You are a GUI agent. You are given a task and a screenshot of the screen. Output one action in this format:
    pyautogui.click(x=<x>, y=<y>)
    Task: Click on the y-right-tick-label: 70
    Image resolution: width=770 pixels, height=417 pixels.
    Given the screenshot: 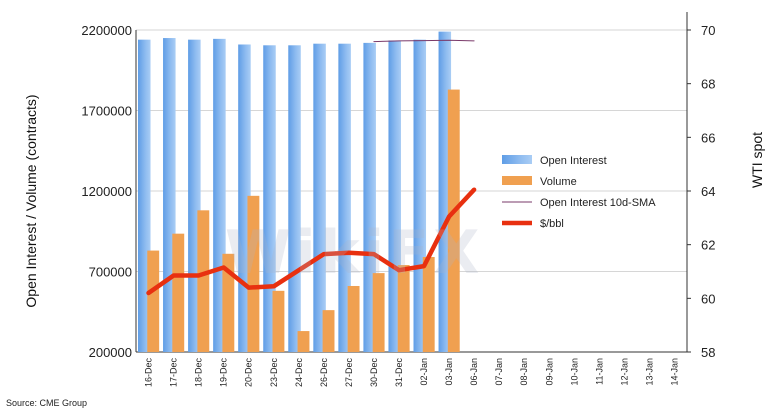 What is the action you would take?
    pyautogui.click(x=708, y=30)
    